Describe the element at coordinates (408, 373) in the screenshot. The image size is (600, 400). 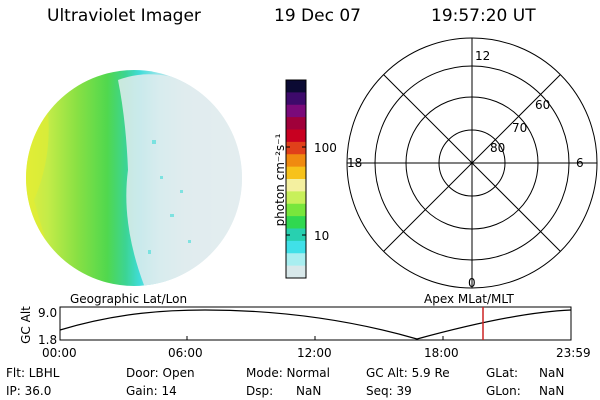
I see `gc-alt-info: GC Alt: 5.9 Re` at that location.